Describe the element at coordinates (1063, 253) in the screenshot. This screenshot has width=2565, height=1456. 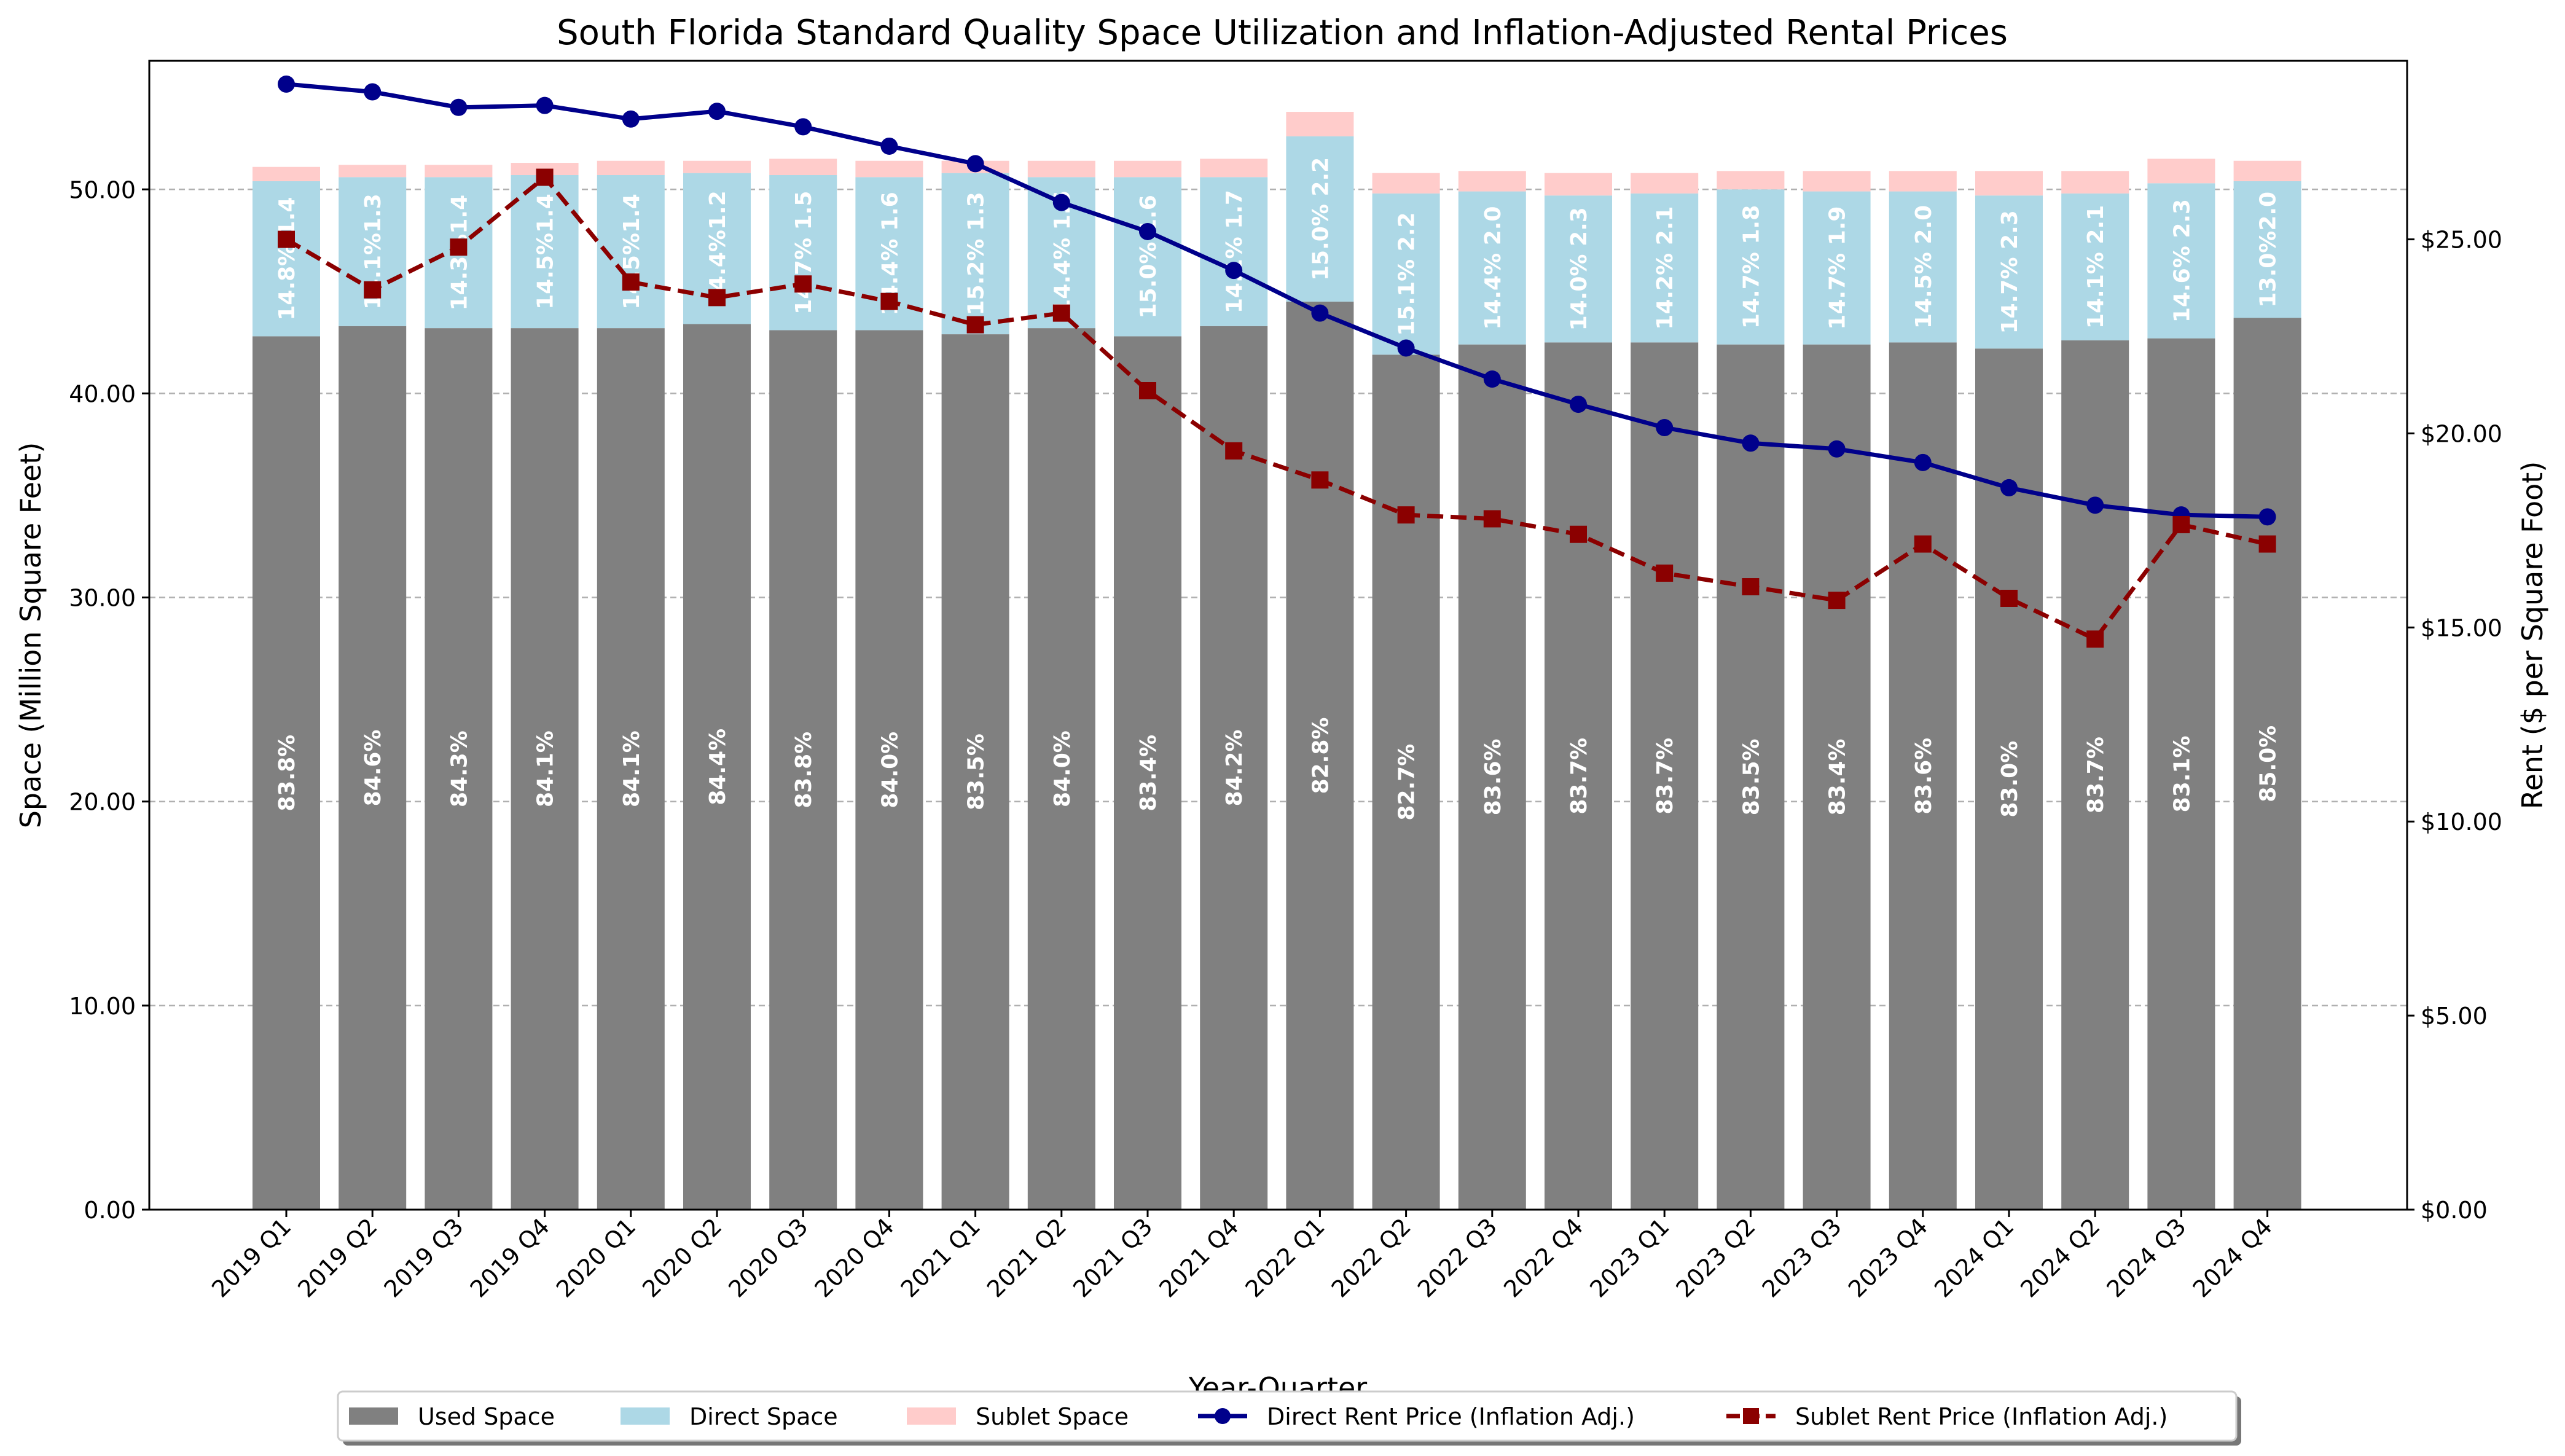
I see `direct-space-label: 14.4% 1.6` at that location.